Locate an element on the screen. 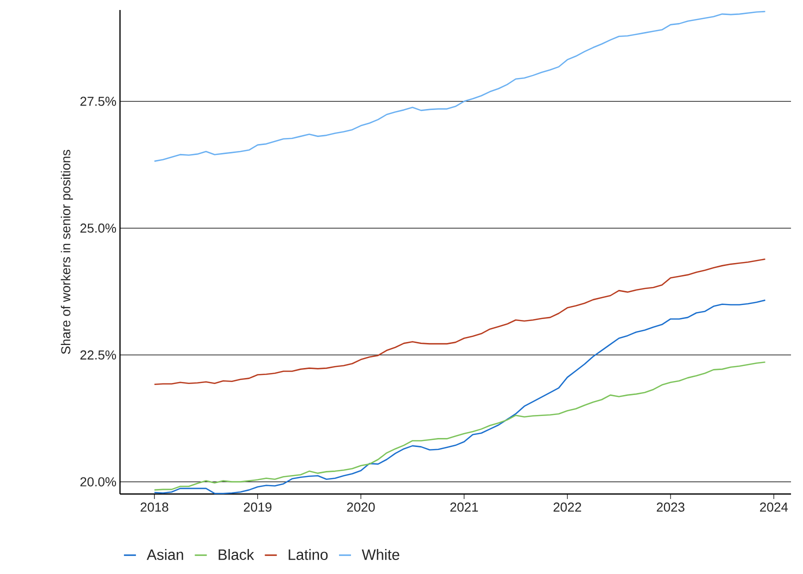 The height and width of the screenshot is (574, 803). y-tick-label: 27.5% is located at coordinates (98, 101).